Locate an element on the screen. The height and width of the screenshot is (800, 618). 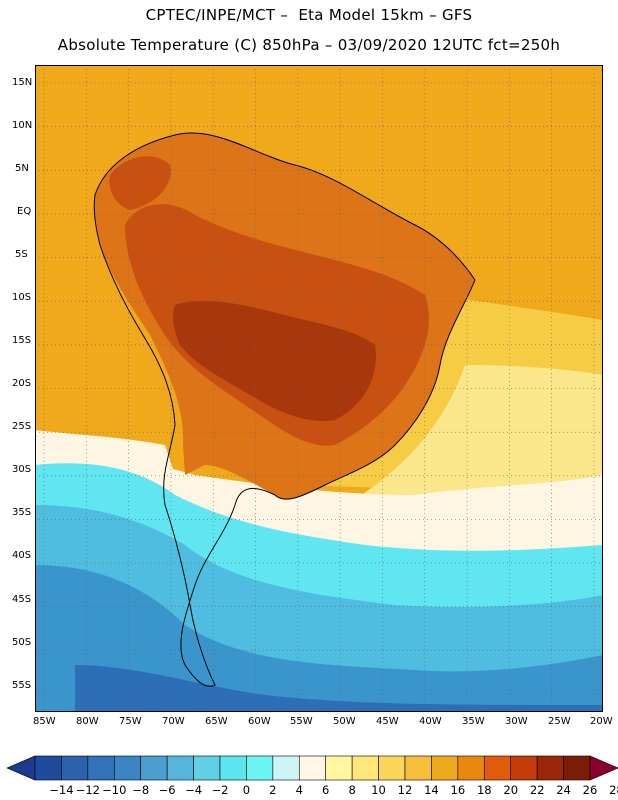
colorbar-label: −6 is located at coordinates (167, 790).